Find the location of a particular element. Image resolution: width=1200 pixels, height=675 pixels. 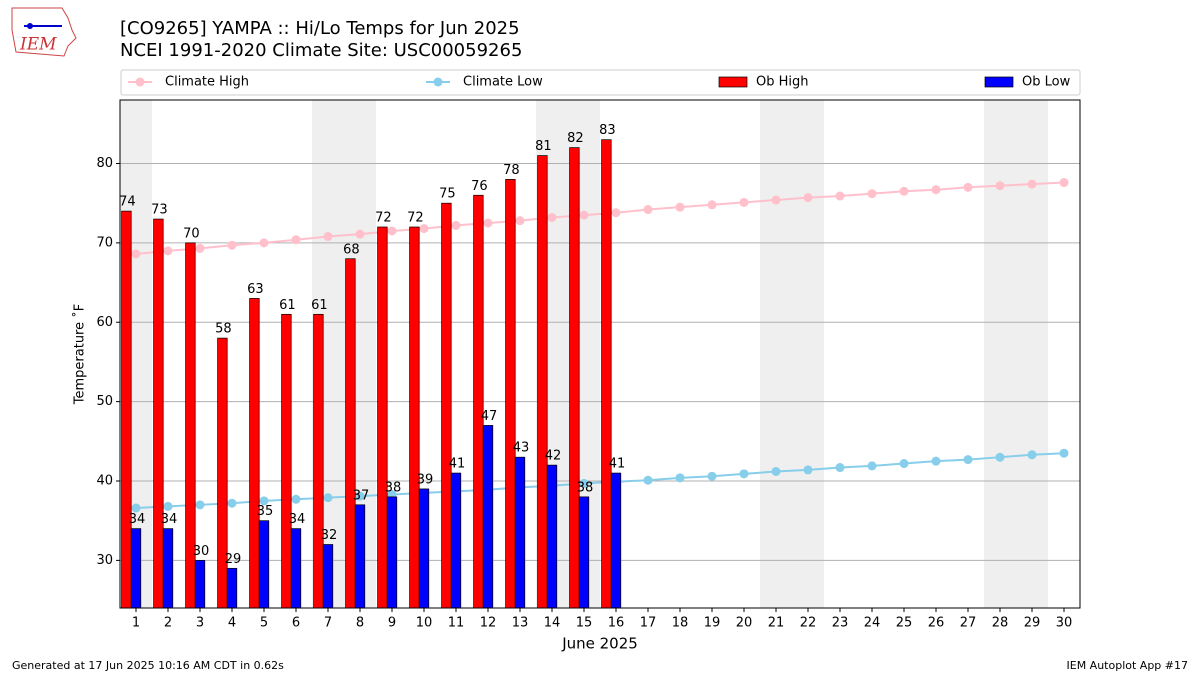

data-label: 72 is located at coordinates (415, 218).